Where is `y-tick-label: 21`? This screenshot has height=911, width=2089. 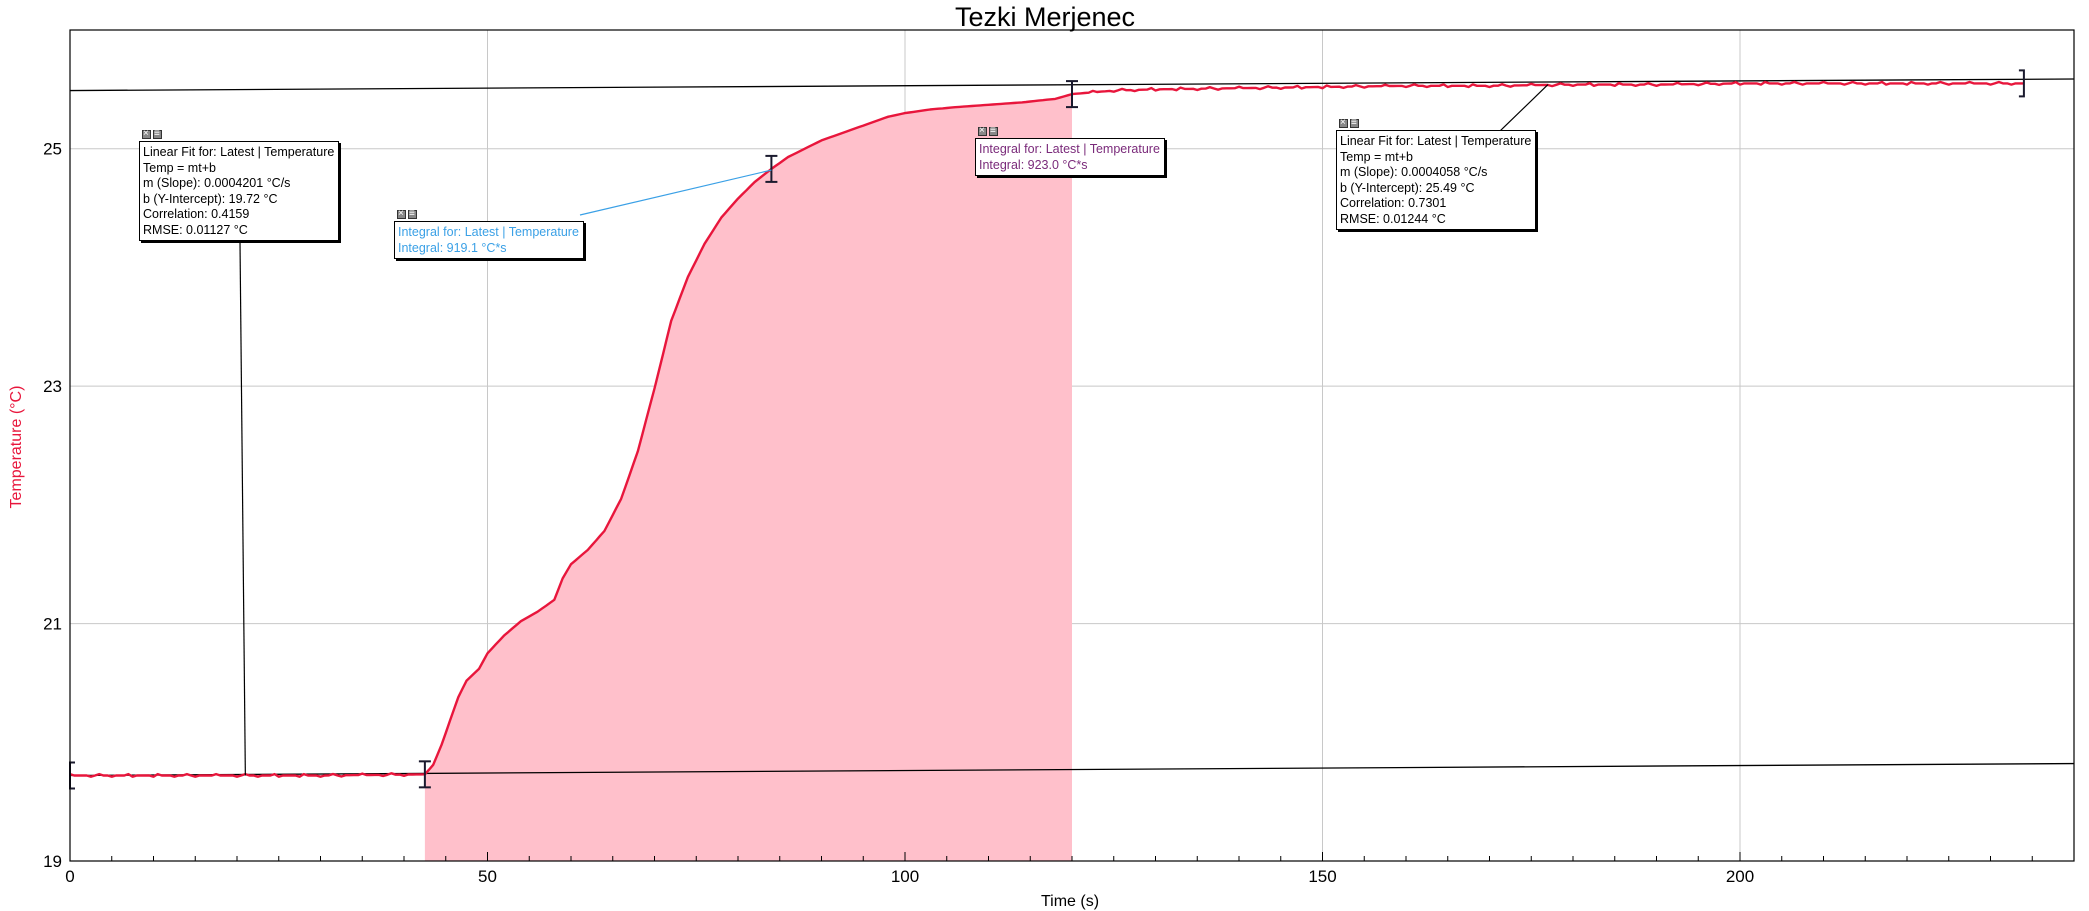 y-tick-label: 21 is located at coordinates (52, 624).